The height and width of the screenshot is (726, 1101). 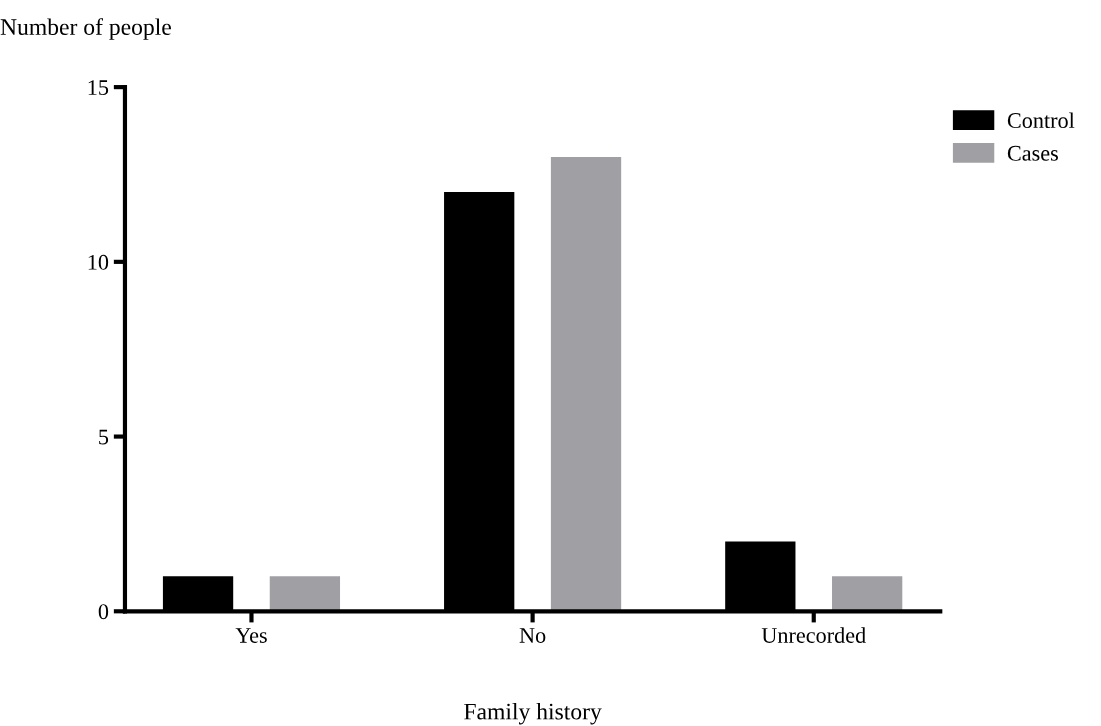 I want to click on legend-label: Cases, so click(x=1032, y=153).